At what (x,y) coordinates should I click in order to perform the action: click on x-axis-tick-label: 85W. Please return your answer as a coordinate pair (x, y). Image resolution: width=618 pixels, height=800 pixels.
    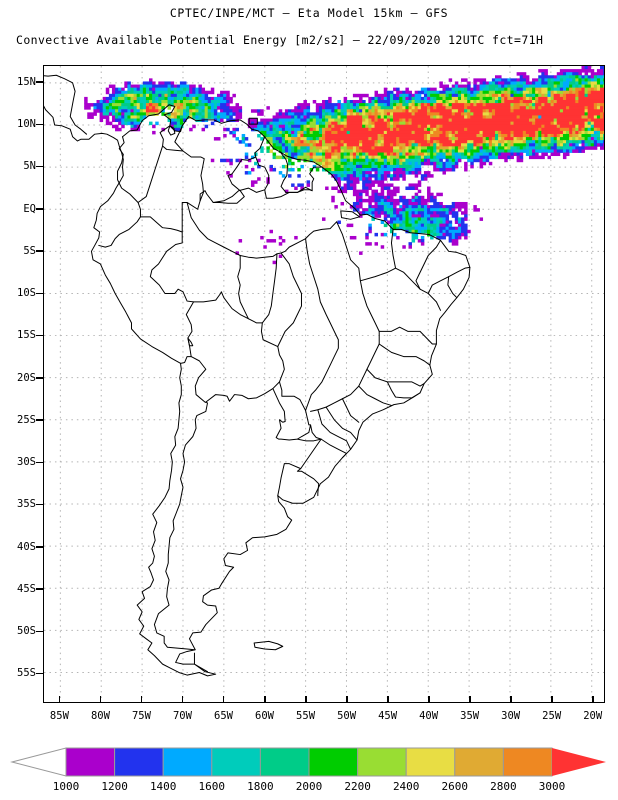
    Looking at the image, I should click on (59, 716).